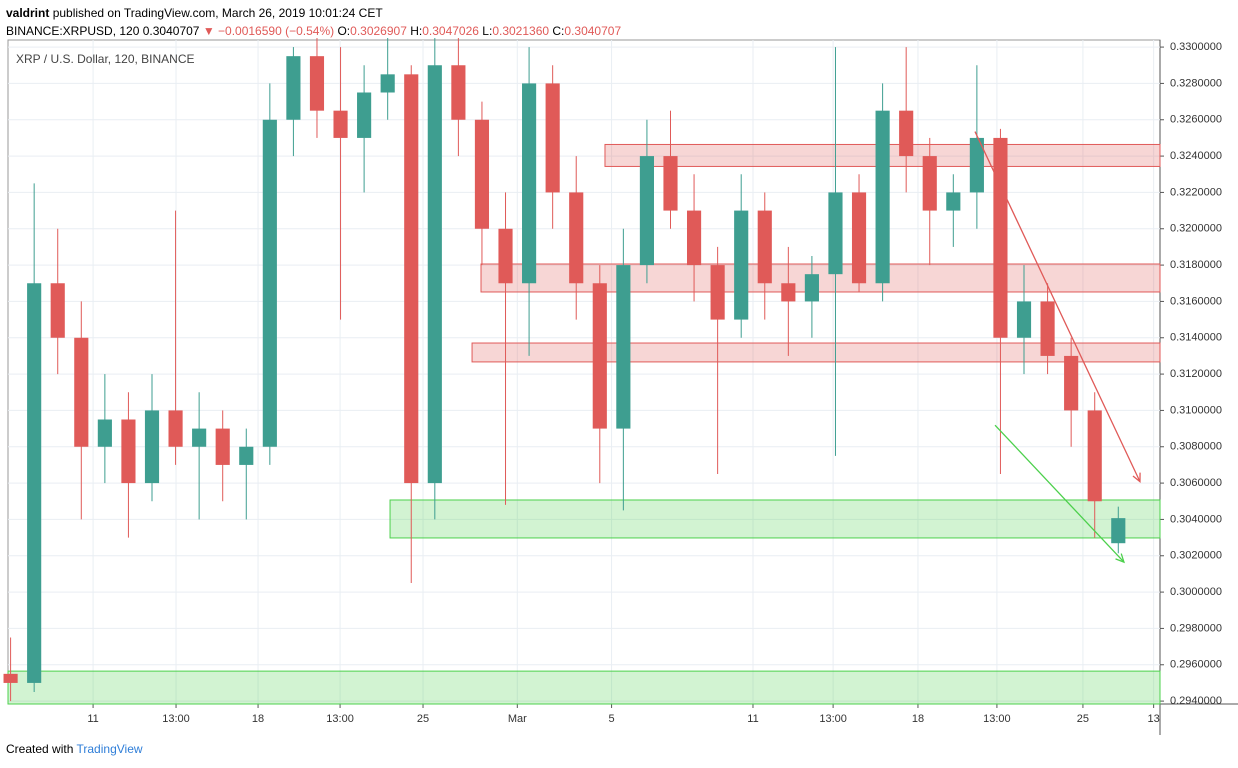  I want to click on x-tick-label: 13, so click(1154, 719).